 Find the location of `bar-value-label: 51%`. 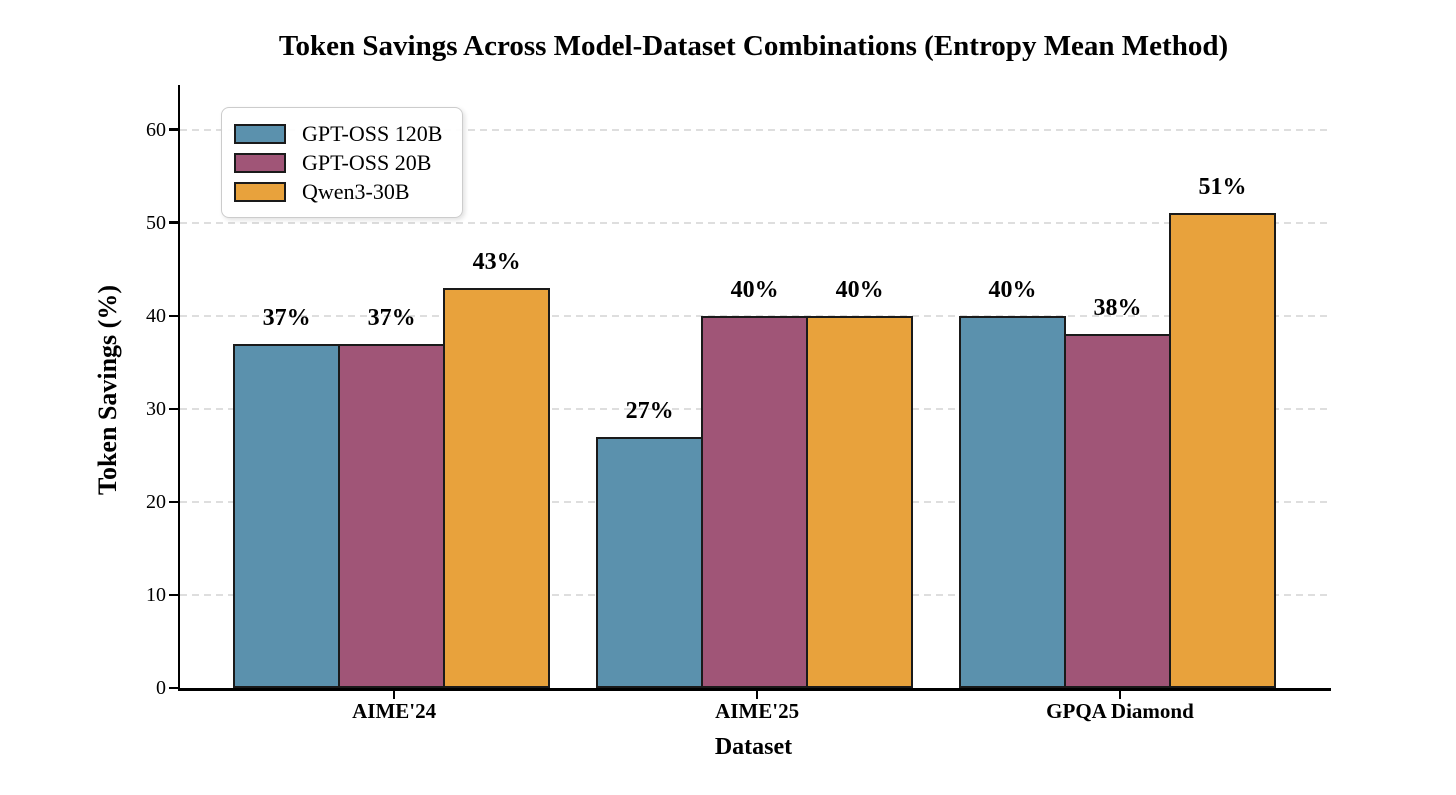

bar-value-label: 51% is located at coordinates (1222, 187).